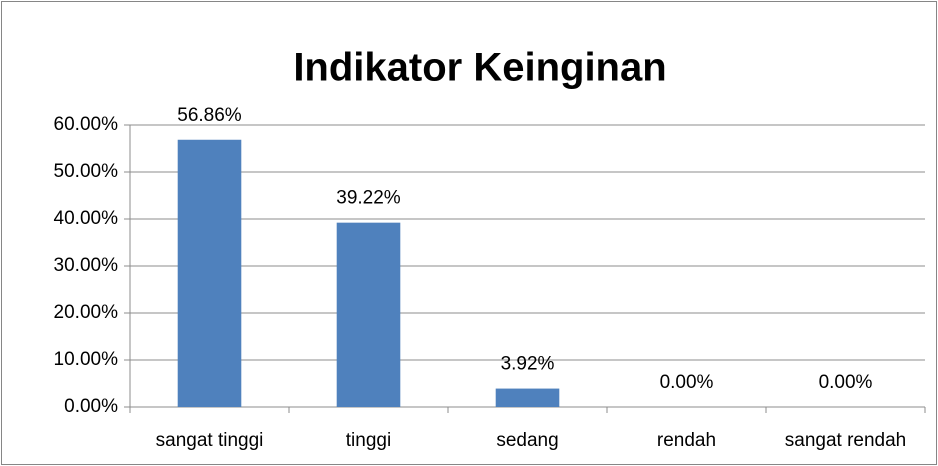  What do you see at coordinates (86, 312) in the screenshot?
I see `y-tick-label: 20.00%` at bounding box center [86, 312].